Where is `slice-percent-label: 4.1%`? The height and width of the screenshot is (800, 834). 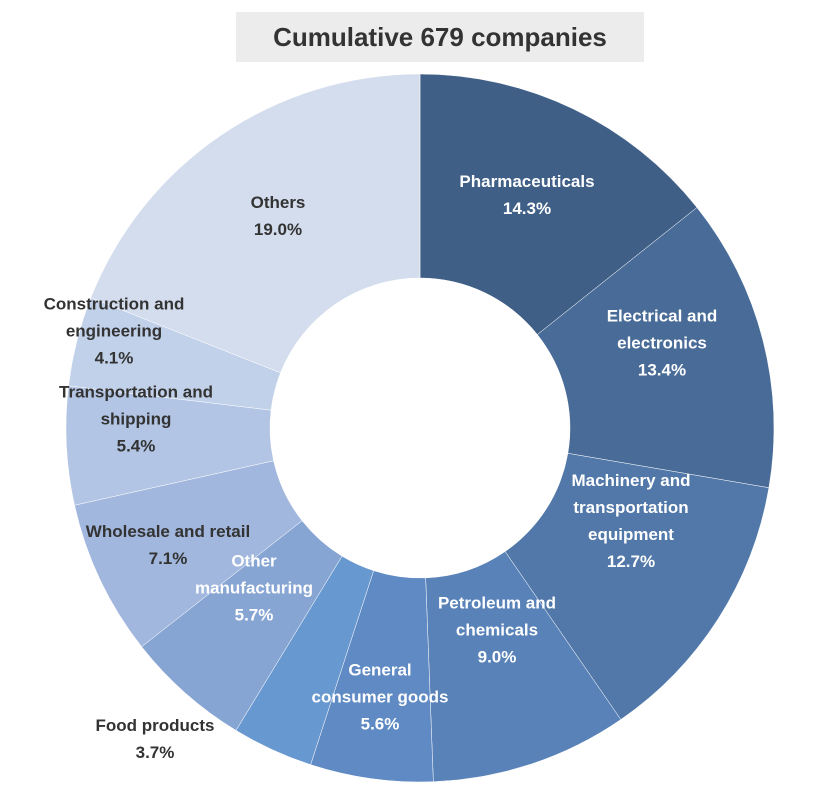
slice-percent-label: 4.1% is located at coordinates (114, 357).